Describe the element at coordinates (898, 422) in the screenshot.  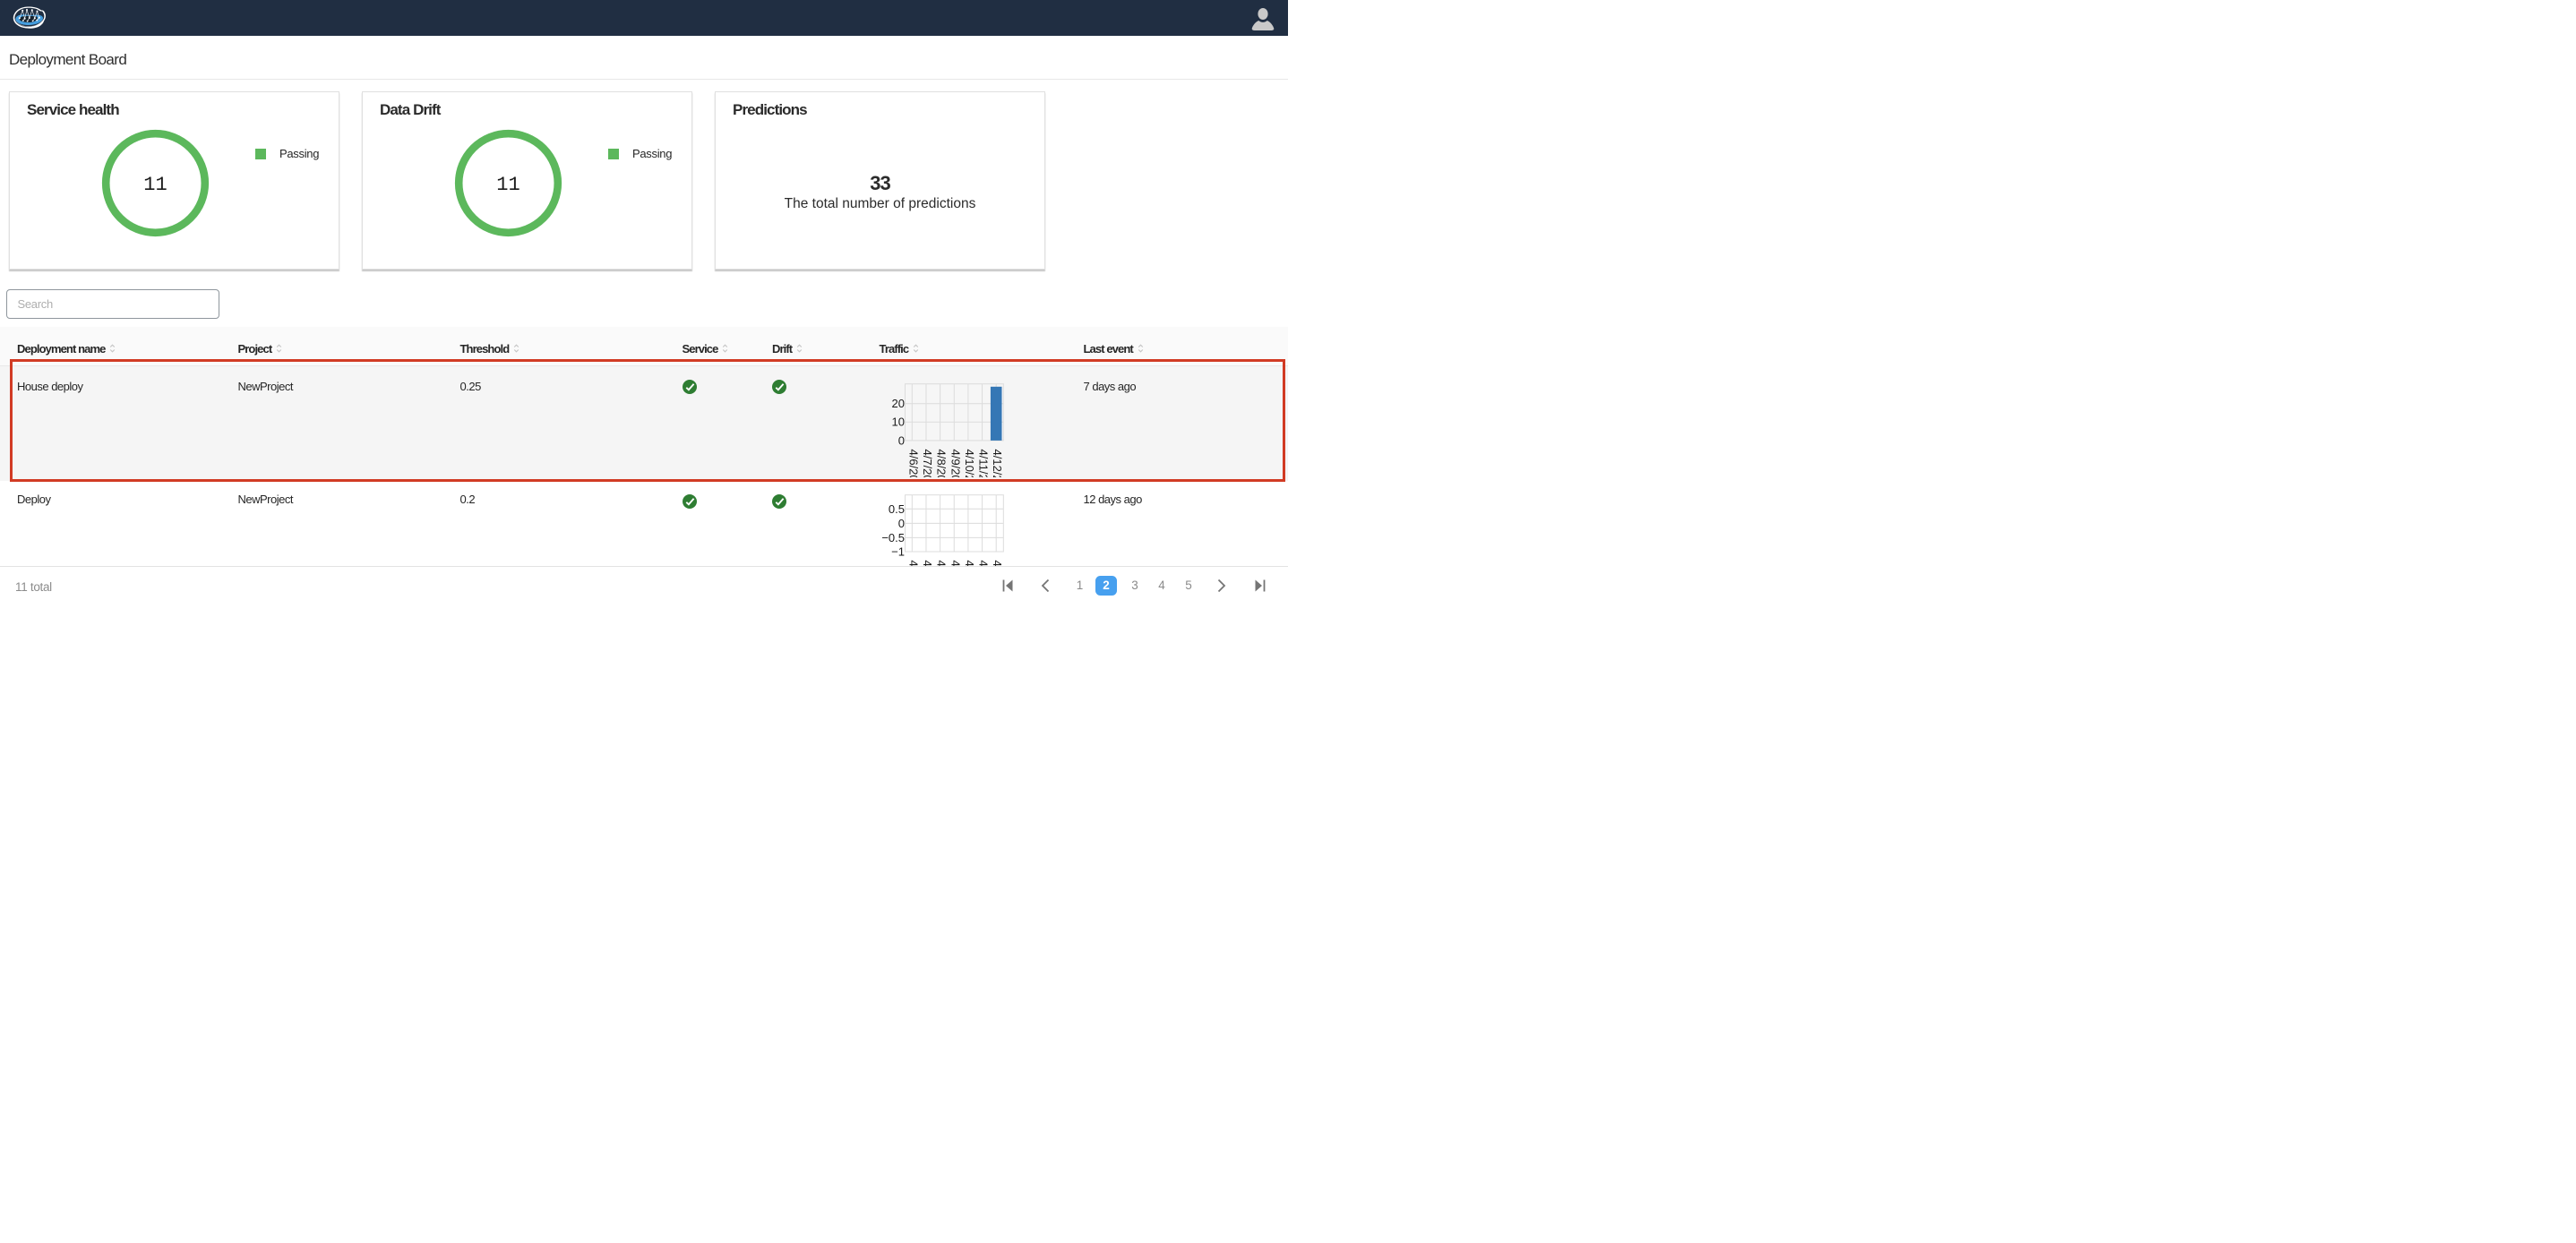
I see `svg-text: 10` at that location.